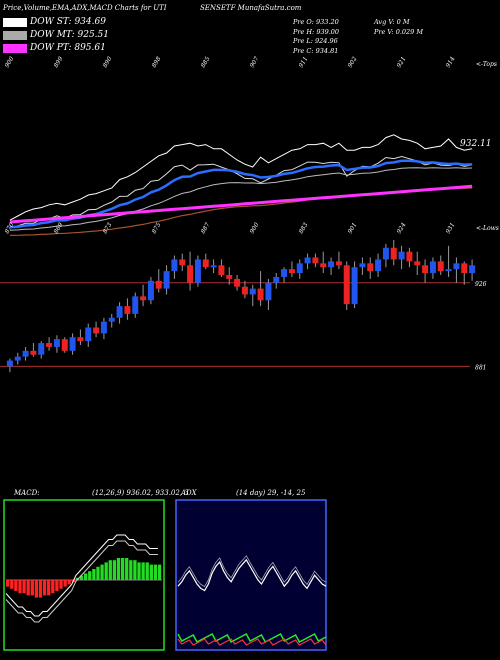 This screenshot has height=660, width=500. Describe the element at coordinates (255, 62) in the screenshot. I see `top-tick-label: 907` at that location.